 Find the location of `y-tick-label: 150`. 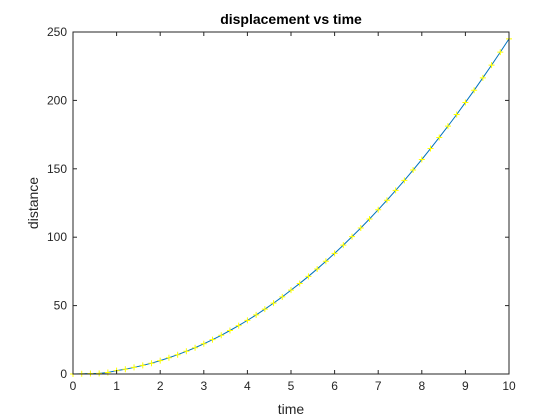

y-tick-label: 150 is located at coordinates (57, 169).